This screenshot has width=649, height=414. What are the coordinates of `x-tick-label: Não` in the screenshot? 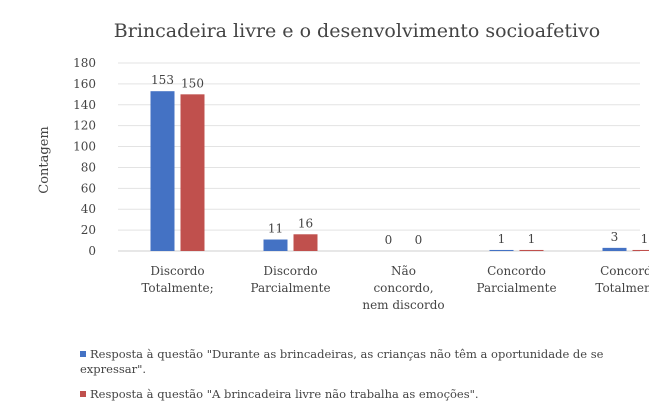 It's located at (403, 271).